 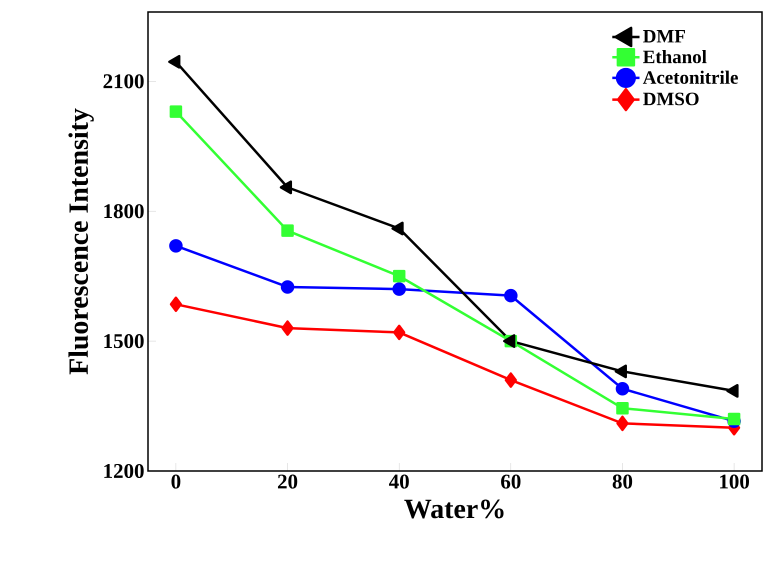 What do you see at coordinates (124, 211) in the screenshot?
I see `y-tick-label: 1800` at bounding box center [124, 211].